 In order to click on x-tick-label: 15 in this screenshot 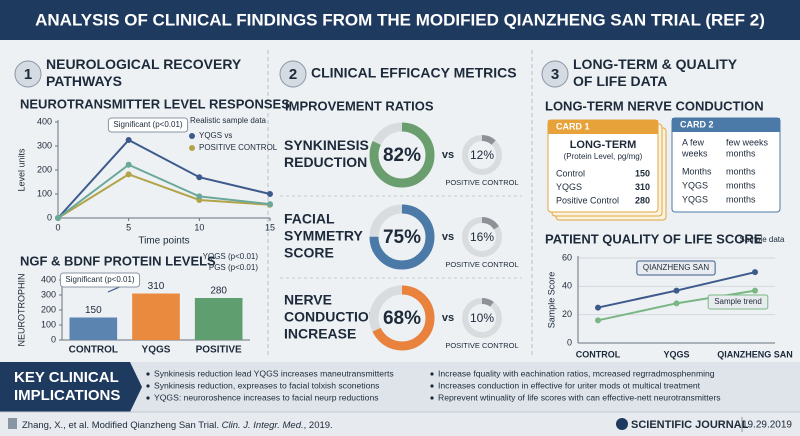, I will do `click(270, 227)`.